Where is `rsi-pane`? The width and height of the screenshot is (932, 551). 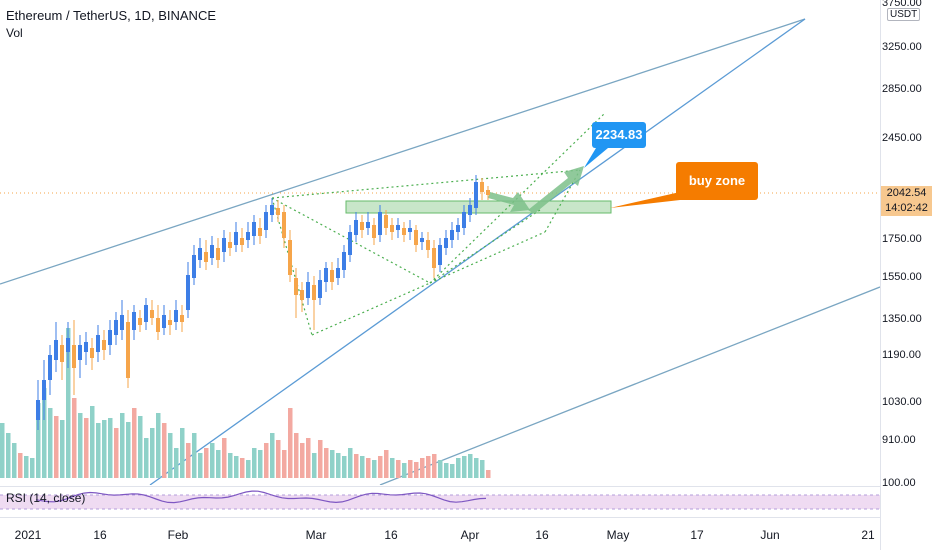
rsi-pane is located at coordinates (440, 501).